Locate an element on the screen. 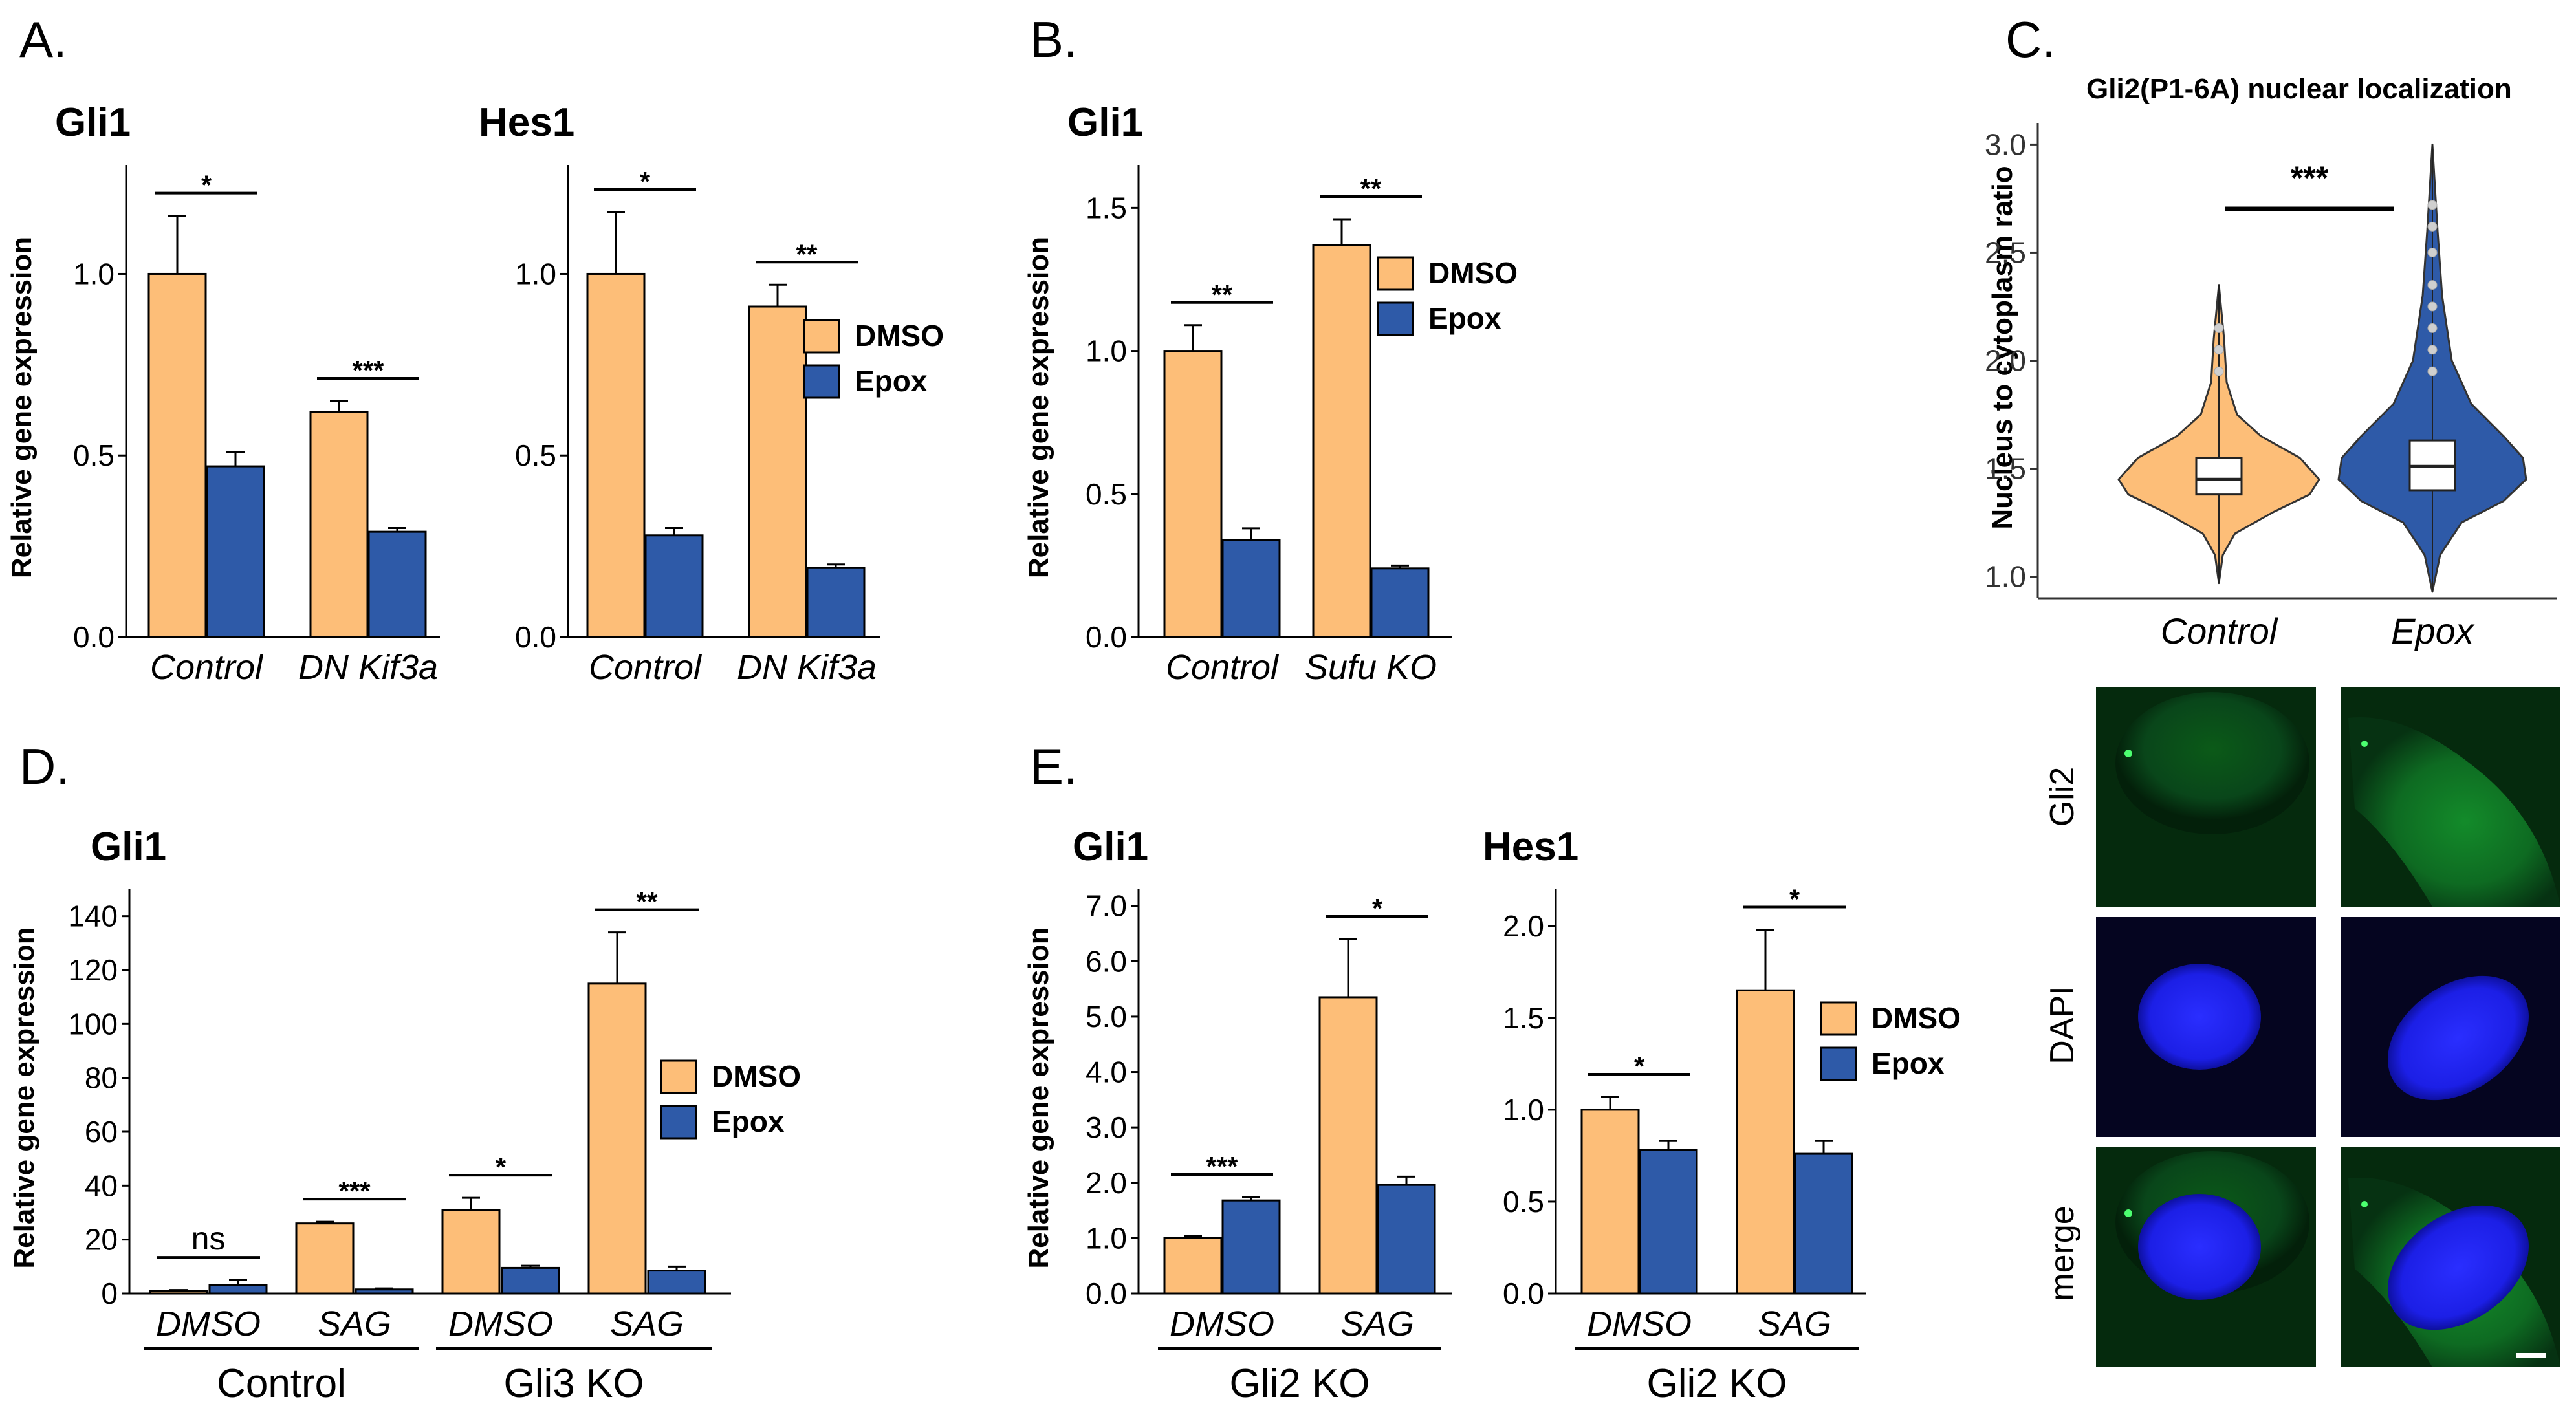 This screenshot has width=2576, height=1428. micrograph-row-label-dapi: DAPI is located at coordinates (2062, 1025).